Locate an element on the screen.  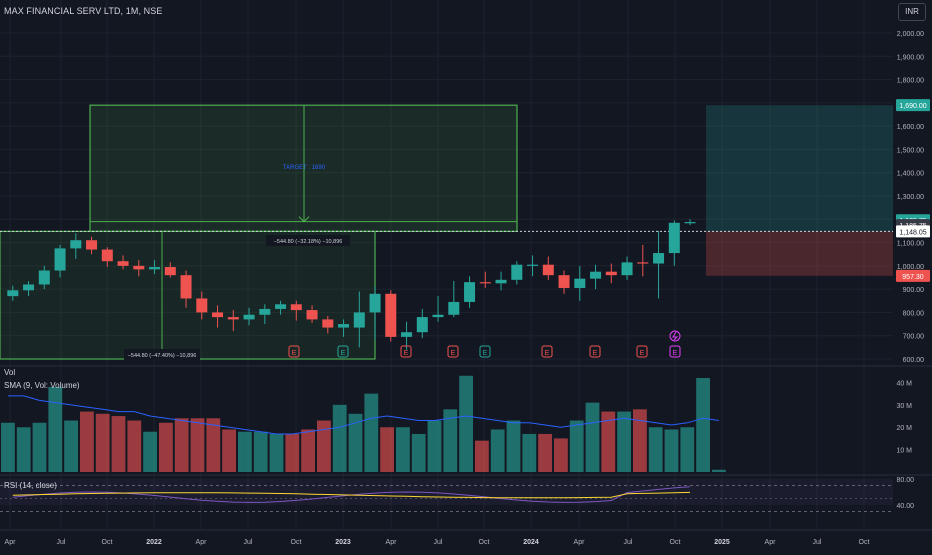
price-badge-label: 957.30 is located at coordinates (913, 277).